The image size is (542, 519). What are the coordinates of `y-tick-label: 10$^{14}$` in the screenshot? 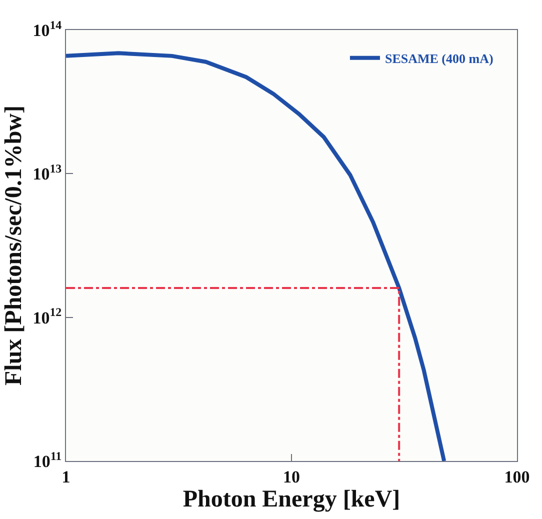 It's located at (47, 29).